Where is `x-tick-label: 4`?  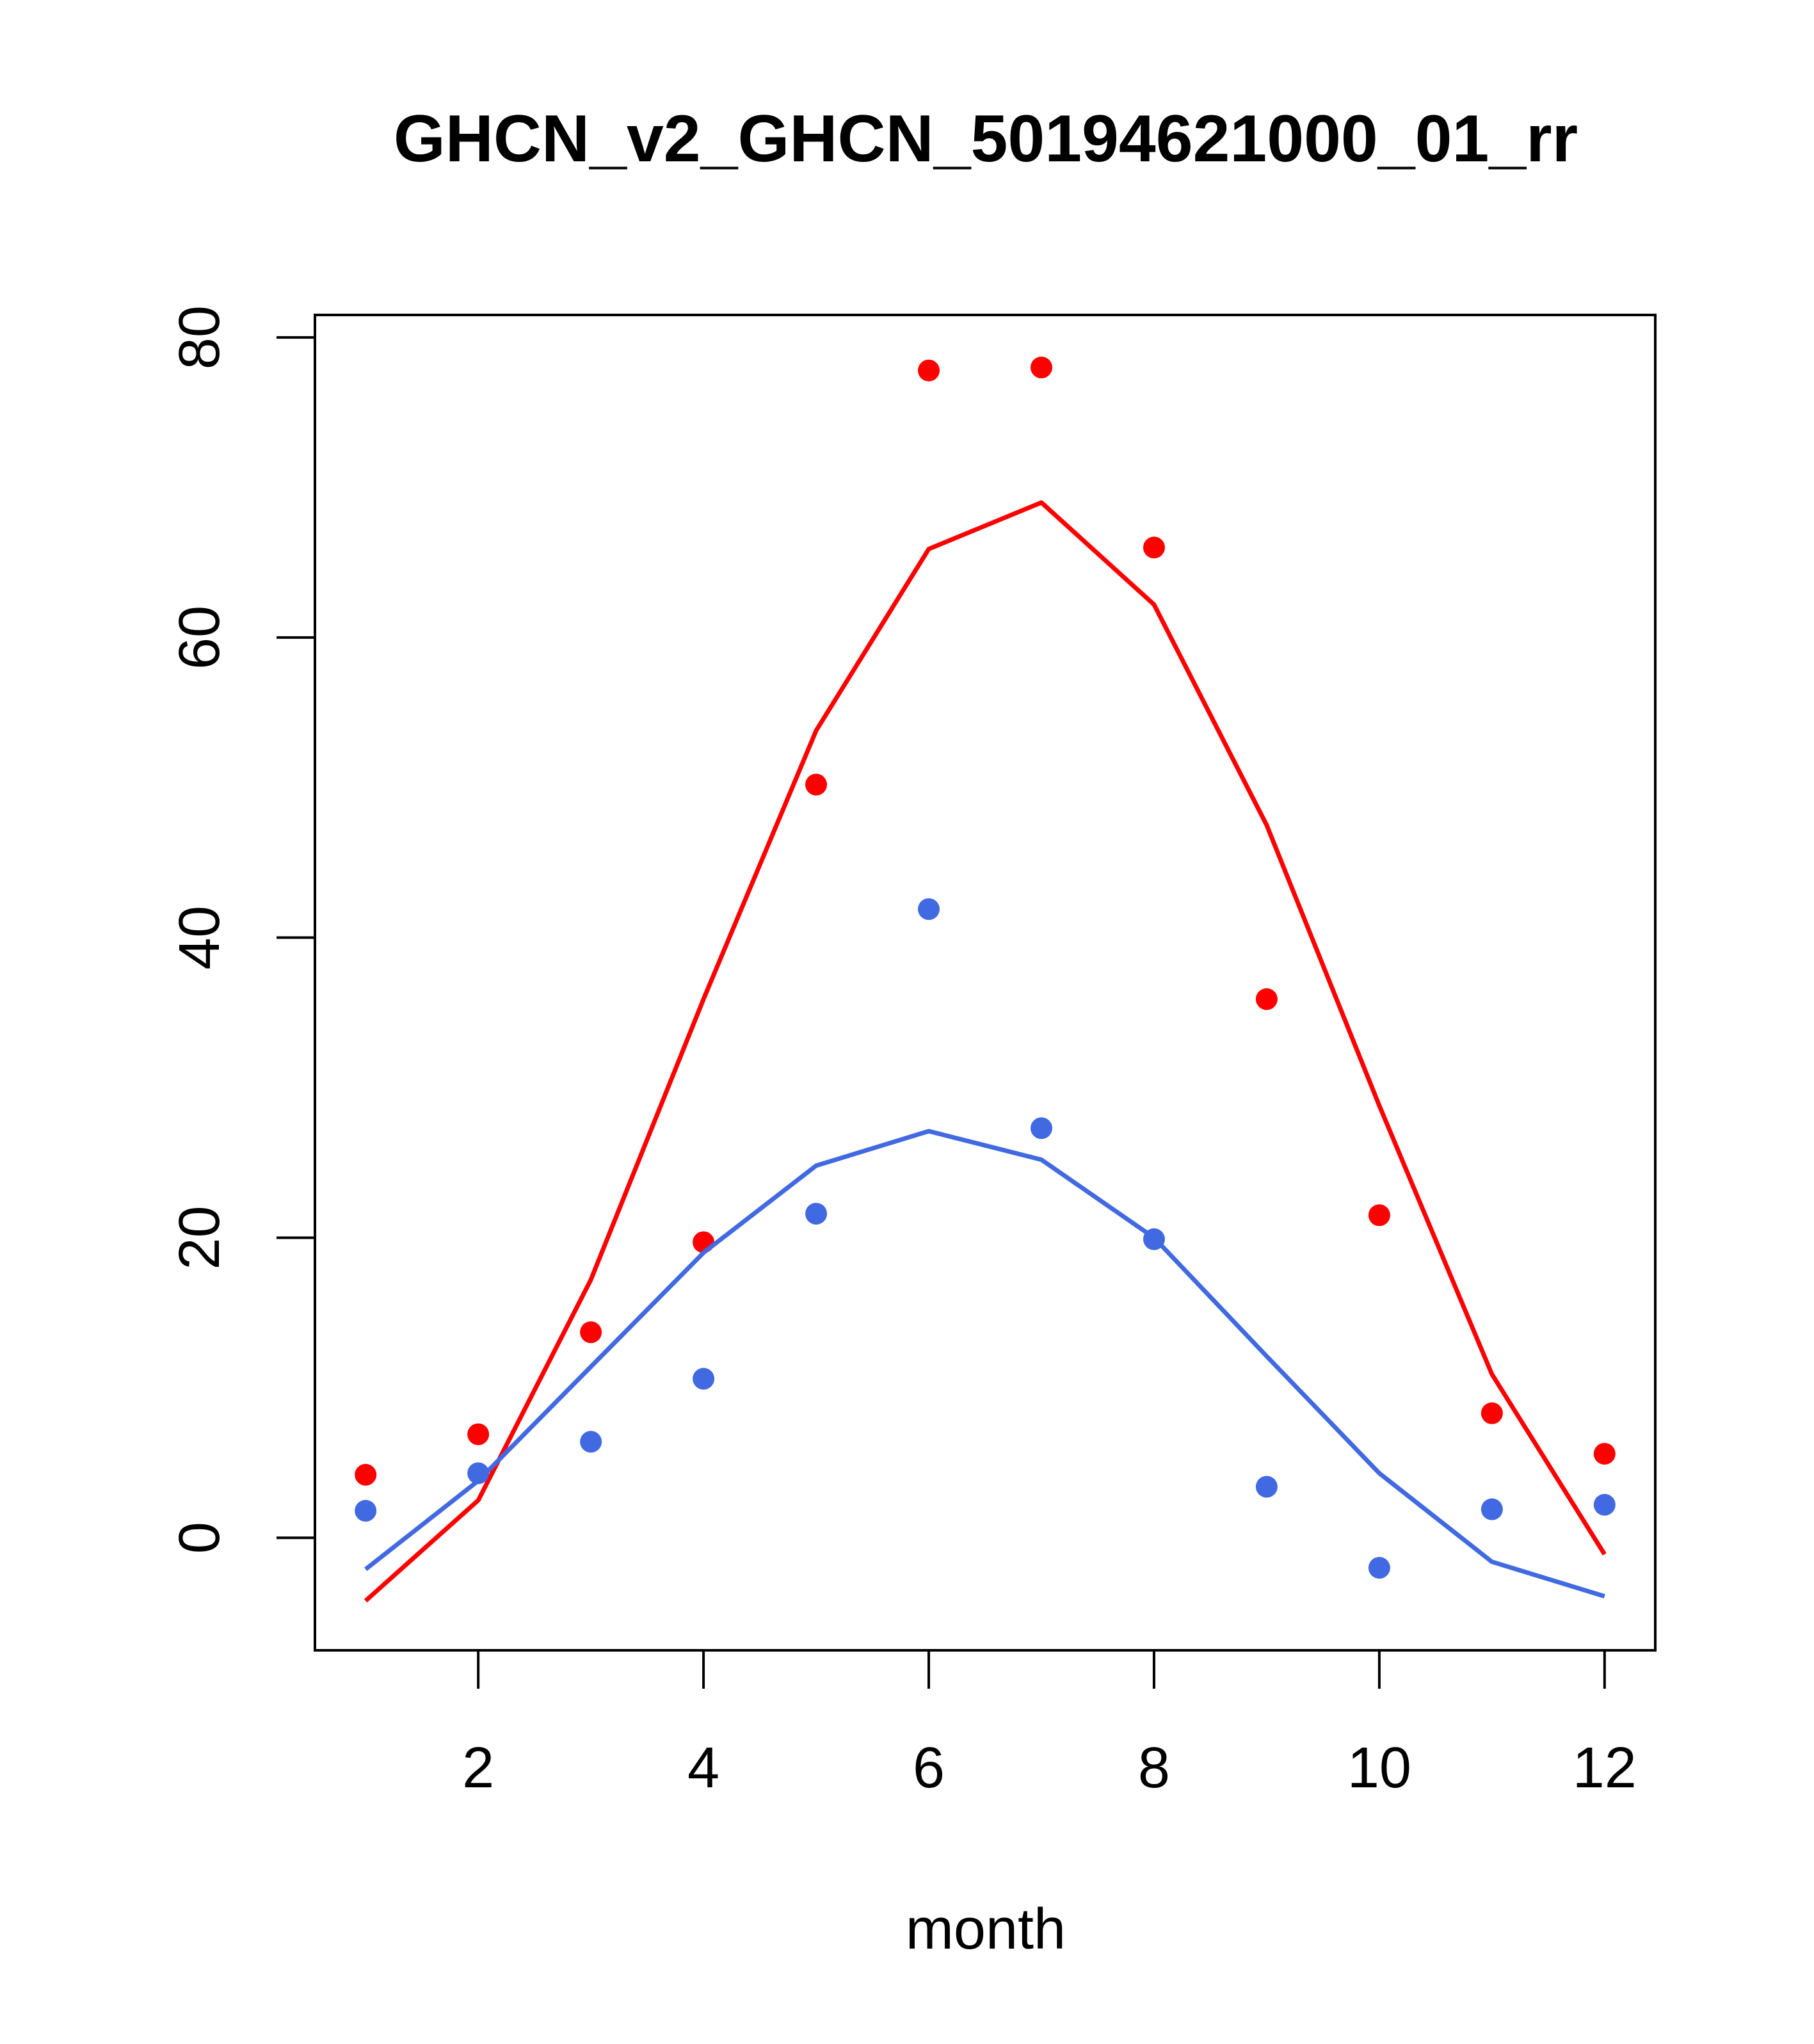
x-tick-label: 4 is located at coordinates (703, 1768).